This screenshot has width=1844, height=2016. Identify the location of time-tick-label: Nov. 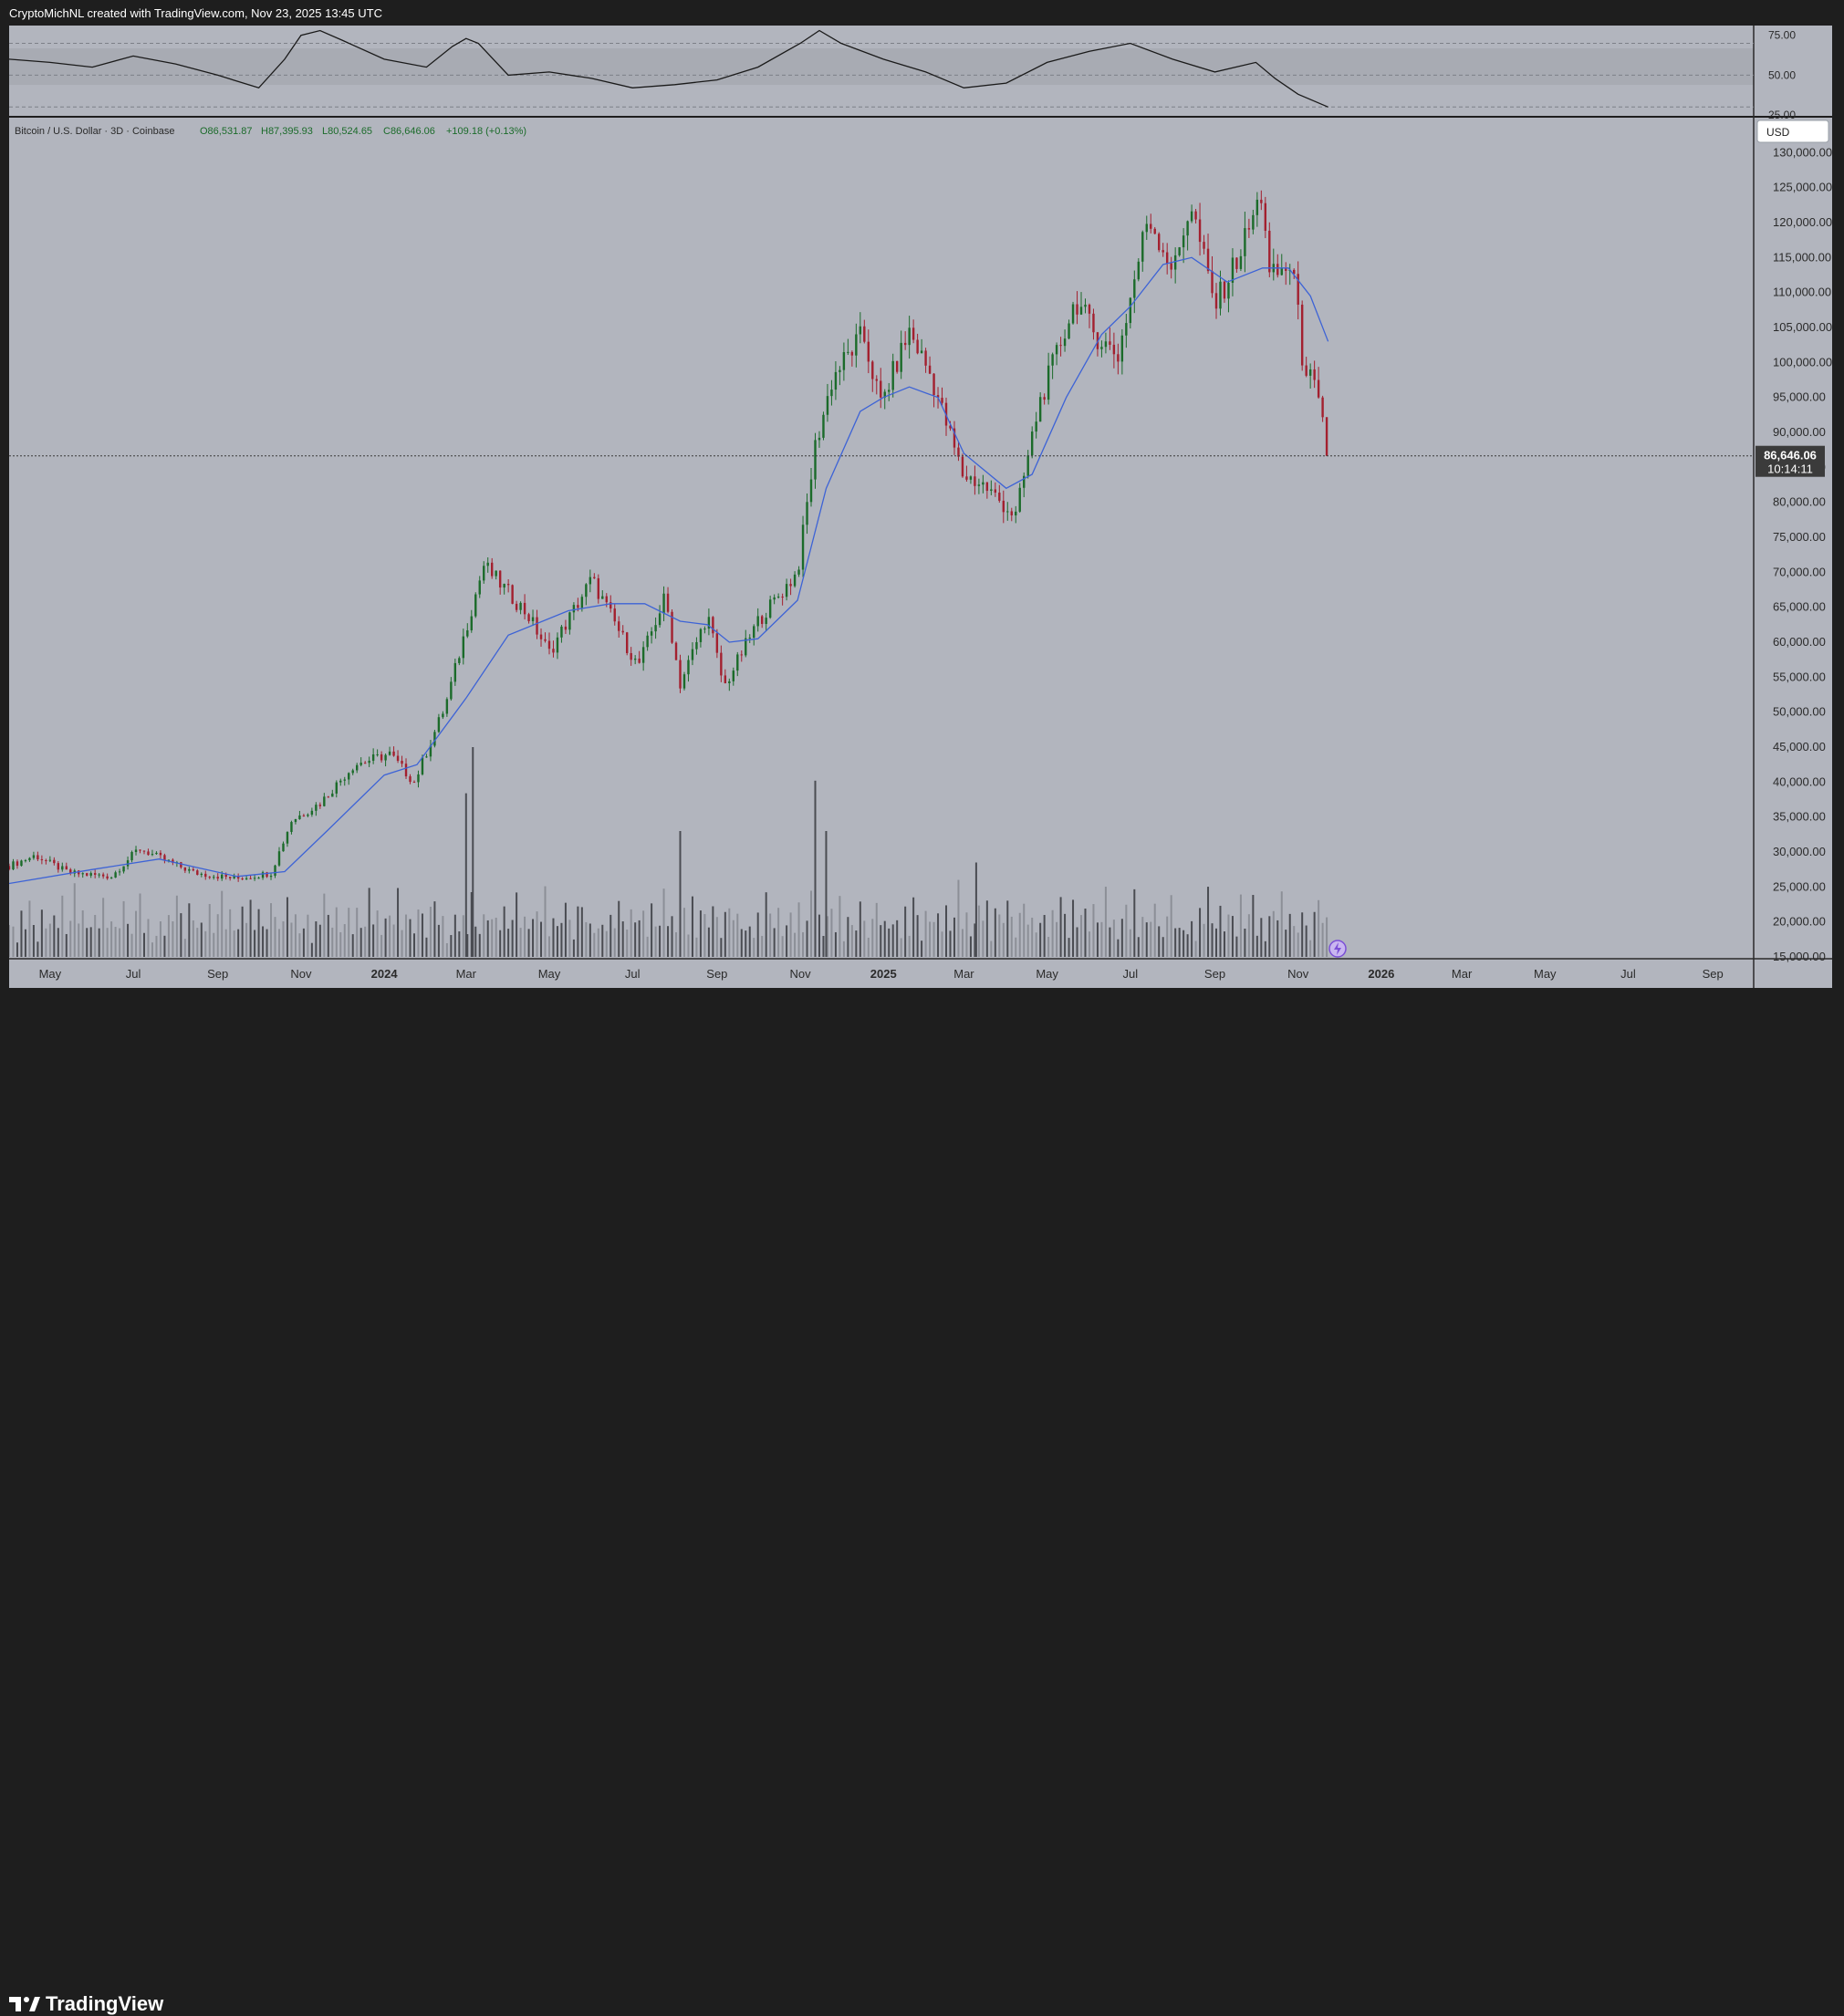
(800, 974).